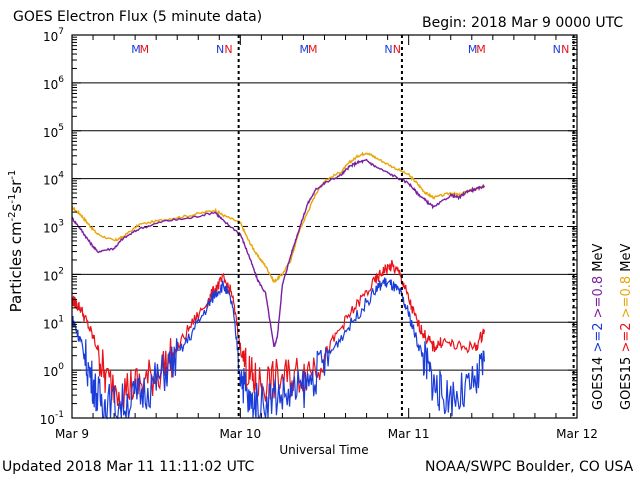 This screenshot has width=640, height=480. Describe the element at coordinates (53, 35) in the screenshot. I see `y-tick-label-7: 10⁷` at that location.